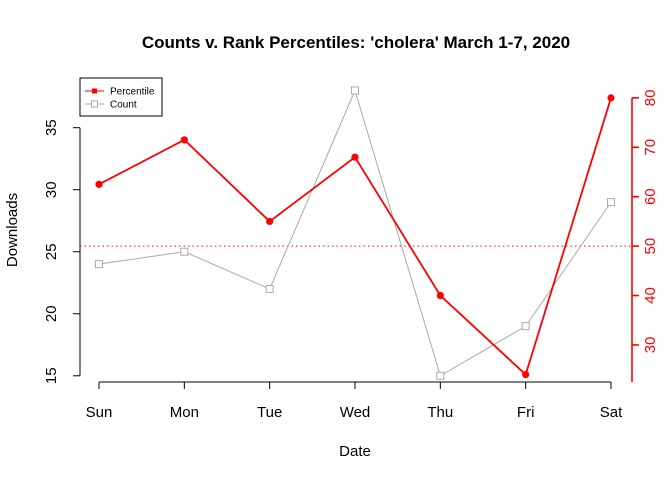 This screenshot has height=480, width=672. I want to click on y-axis-label: Downloads, so click(12, 230).